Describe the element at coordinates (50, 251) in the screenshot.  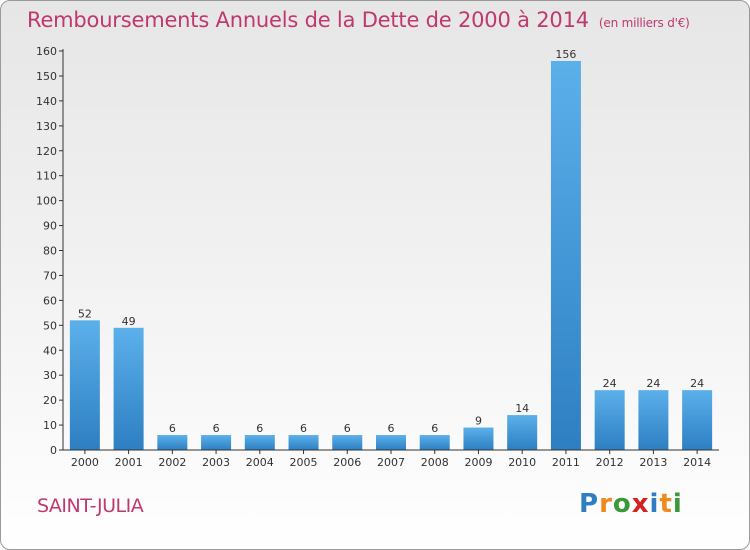
I see `y-tick-label: 80` at that location.